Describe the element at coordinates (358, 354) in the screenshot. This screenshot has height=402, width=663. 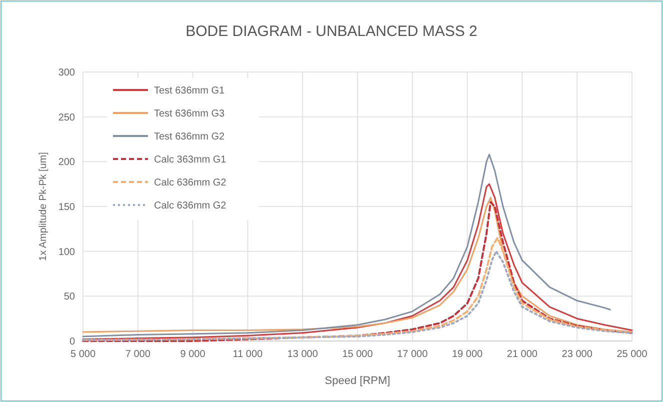
I see `x-tick-label: 15 000` at that location.